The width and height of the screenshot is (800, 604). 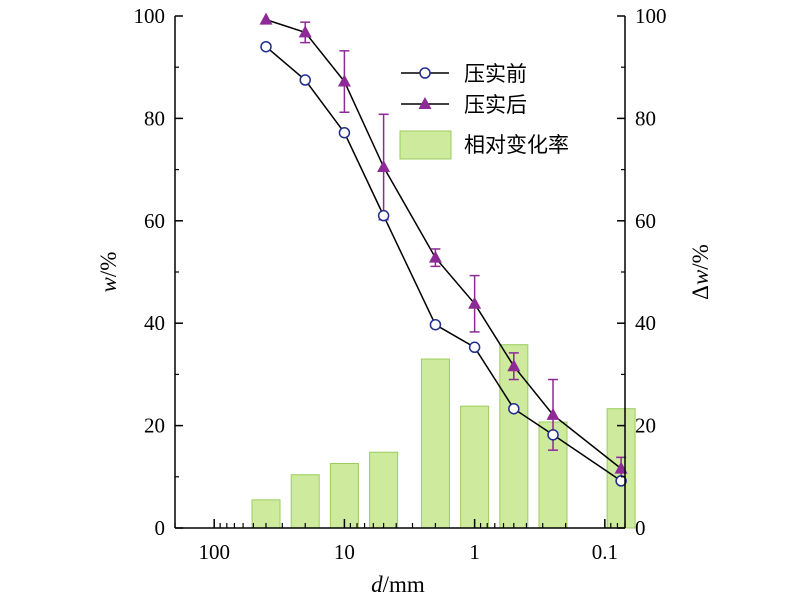 I want to click on bars-layer, so click(x=443, y=436).